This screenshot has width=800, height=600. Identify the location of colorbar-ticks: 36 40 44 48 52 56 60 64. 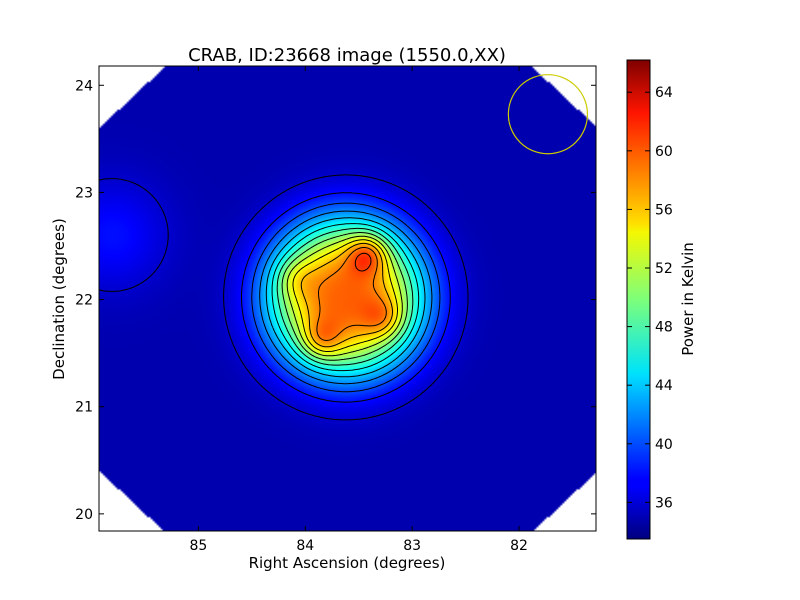
(650, 298).